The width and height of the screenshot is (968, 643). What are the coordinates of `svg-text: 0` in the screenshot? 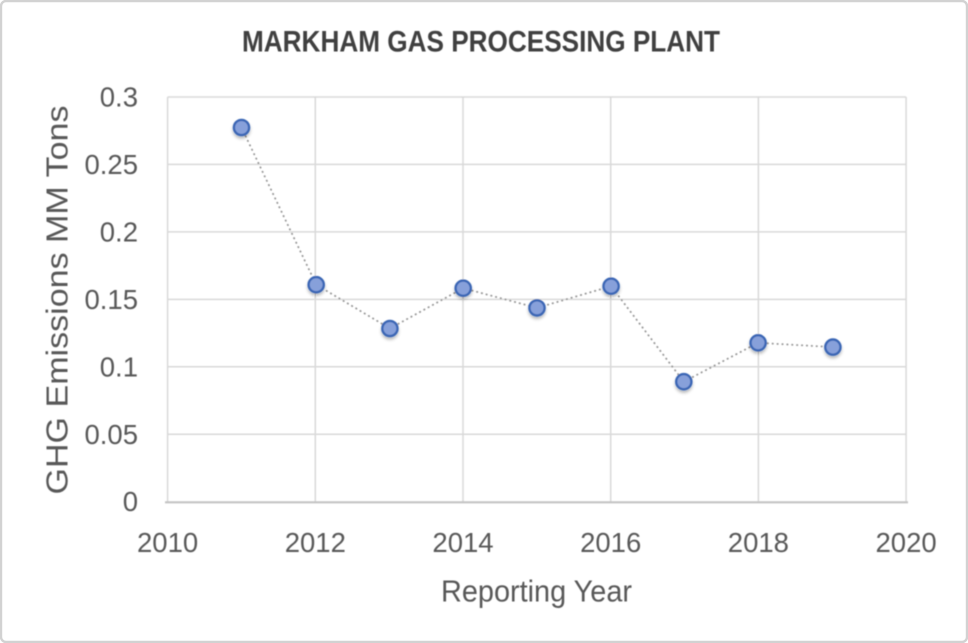 It's located at (130, 501).